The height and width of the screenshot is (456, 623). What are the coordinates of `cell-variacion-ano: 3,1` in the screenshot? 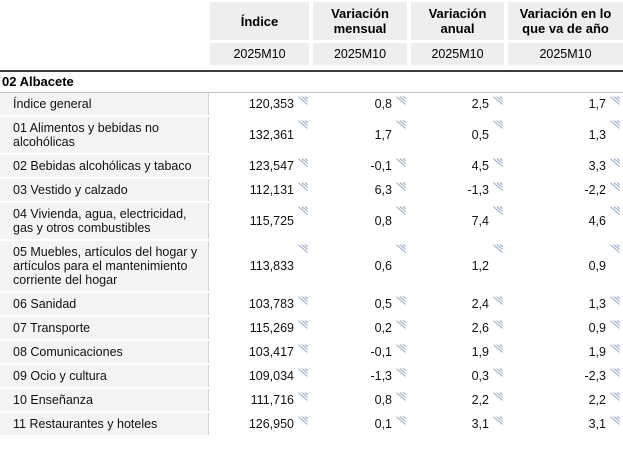 It's located at (564, 424).